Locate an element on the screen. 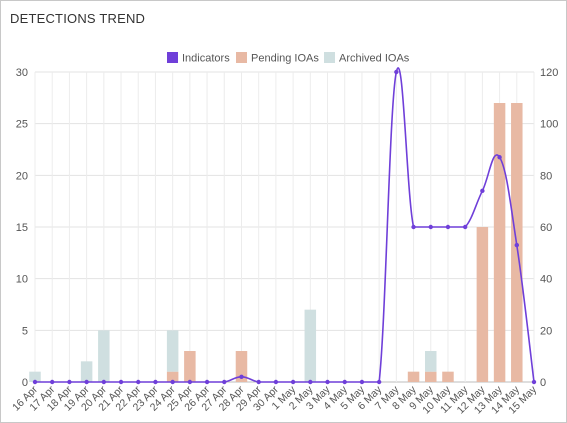  left-axis-ticks: 0 5 10 15 20 25 30 is located at coordinates (22, 228).